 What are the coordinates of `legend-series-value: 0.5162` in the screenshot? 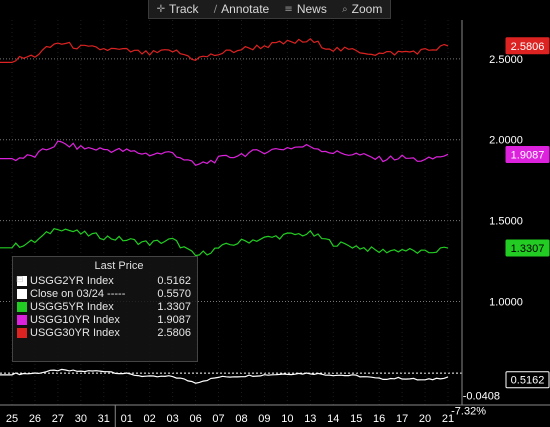 It's located at (174, 280).